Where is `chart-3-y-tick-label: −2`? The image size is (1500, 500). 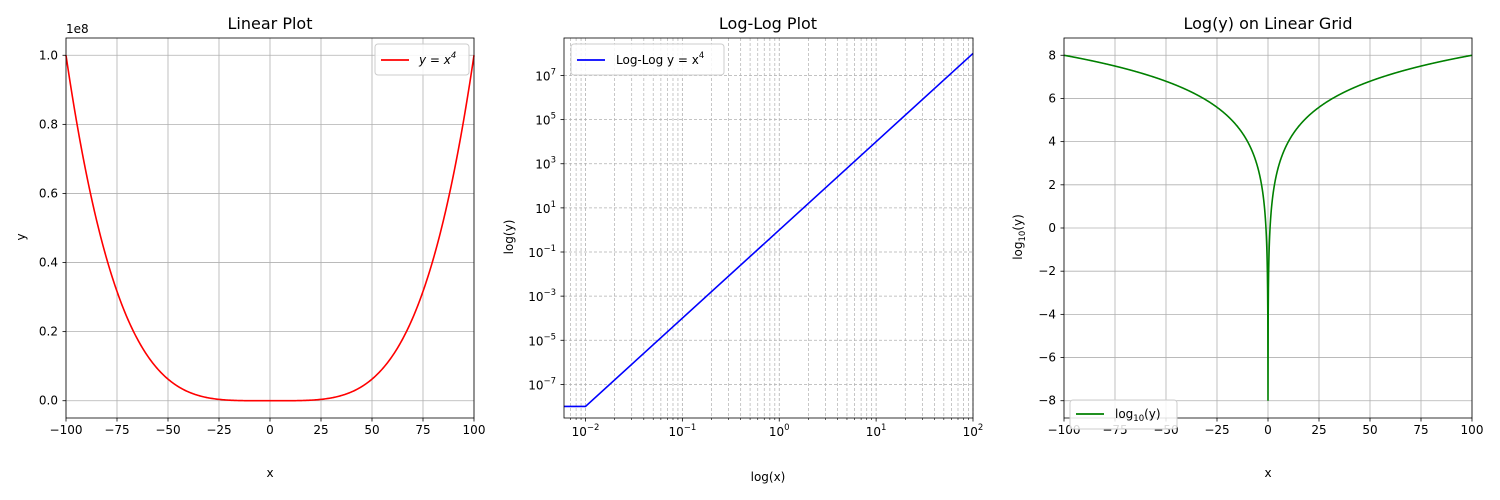 chart-3-y-tick-label: −2 is located at coordinates (1047, 271).